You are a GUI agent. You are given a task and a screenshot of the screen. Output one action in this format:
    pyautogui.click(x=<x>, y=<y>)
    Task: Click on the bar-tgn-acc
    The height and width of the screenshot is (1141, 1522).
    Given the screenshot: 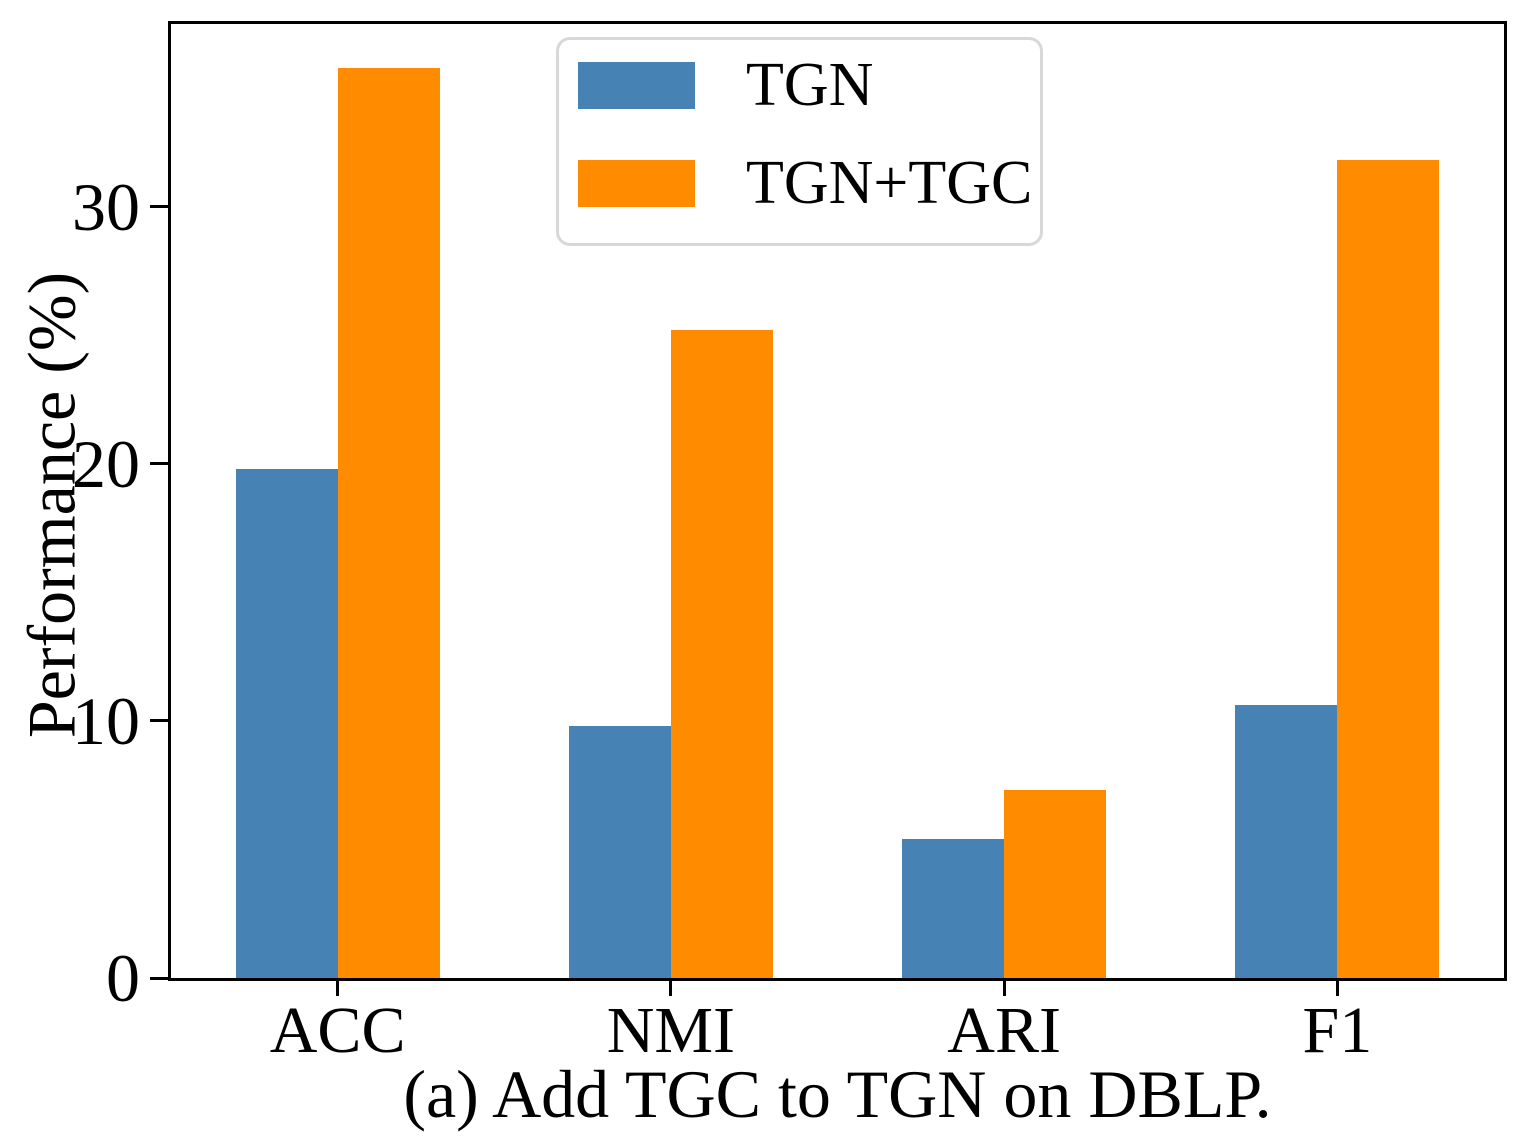 What is the action you would take?
    pyautogui.click(x=286, y=723)
    